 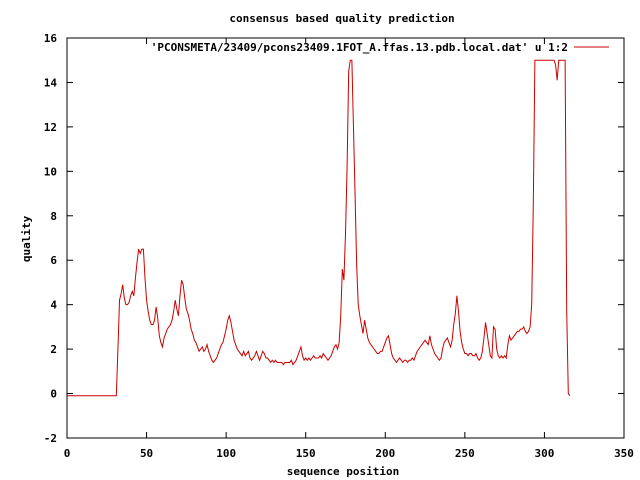 What do you see at coordinates (341, 18) in the screenshot?
I see `chart-title: consensus based quality prediction` at bounding box center [341, 18].